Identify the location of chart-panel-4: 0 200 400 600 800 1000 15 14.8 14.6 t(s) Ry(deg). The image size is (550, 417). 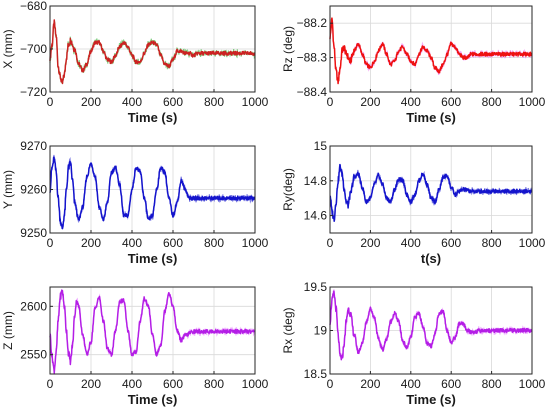
(413, 202).